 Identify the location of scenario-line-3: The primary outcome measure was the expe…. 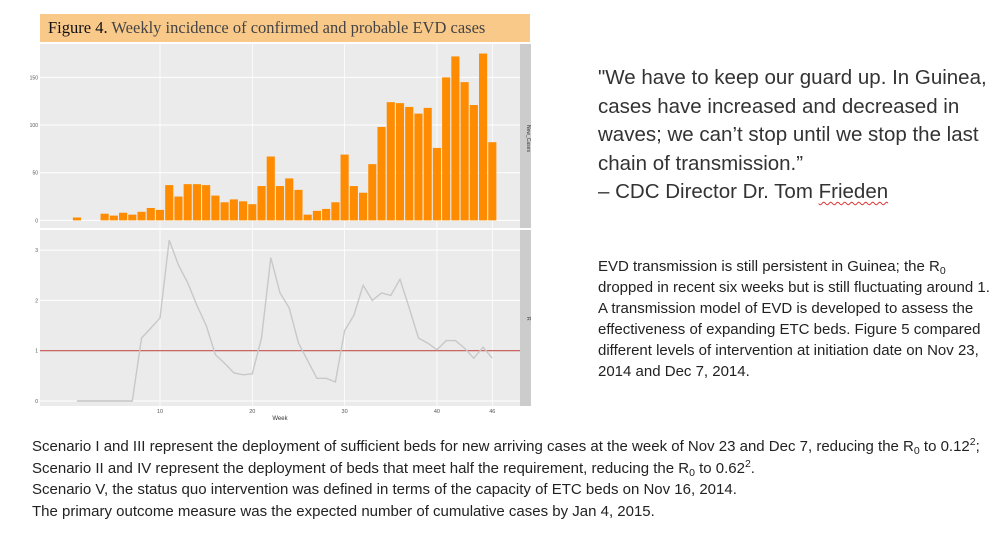
(343, 511).